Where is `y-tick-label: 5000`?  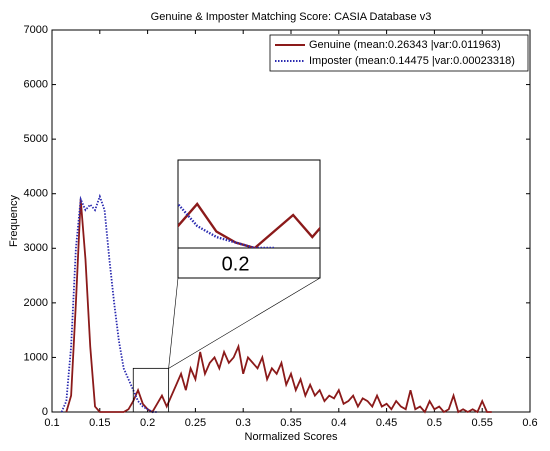
y-tick-label: 5000 is located at coordinates (36, 139).